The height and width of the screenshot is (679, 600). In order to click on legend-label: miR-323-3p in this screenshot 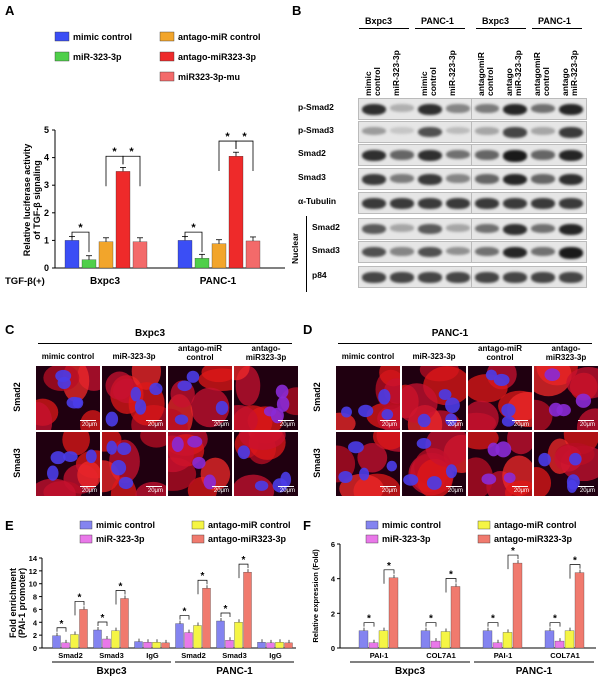, I will do `click(97, 57)`.